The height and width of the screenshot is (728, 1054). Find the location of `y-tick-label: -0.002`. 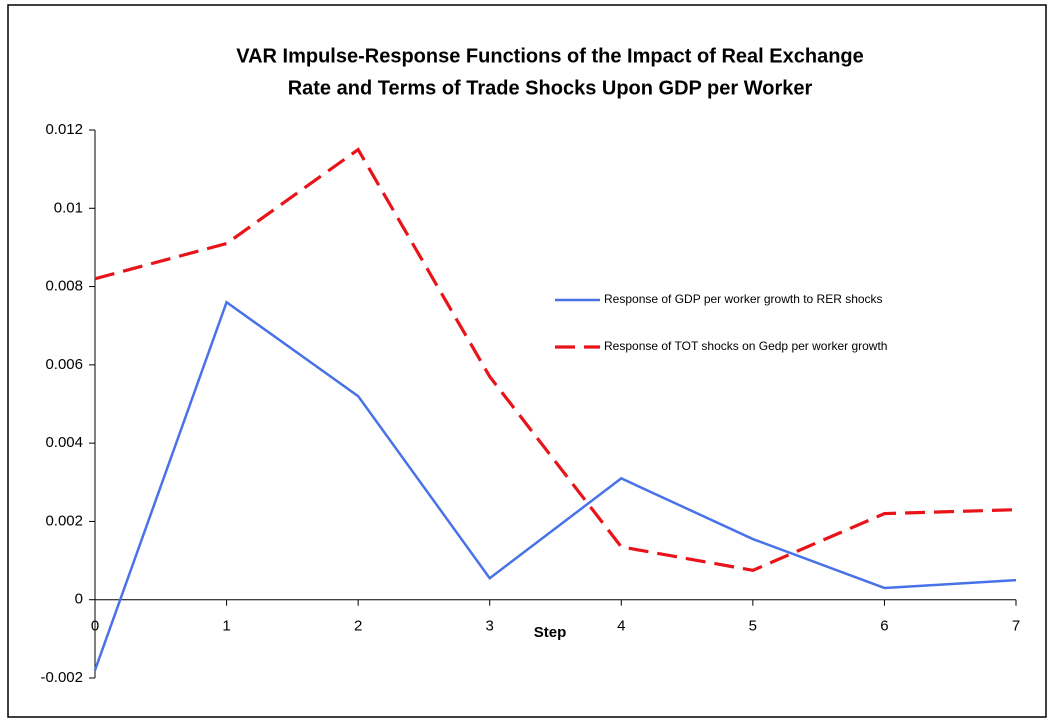

y-tick-label: -0.002 is located at coordinates (61, 677).